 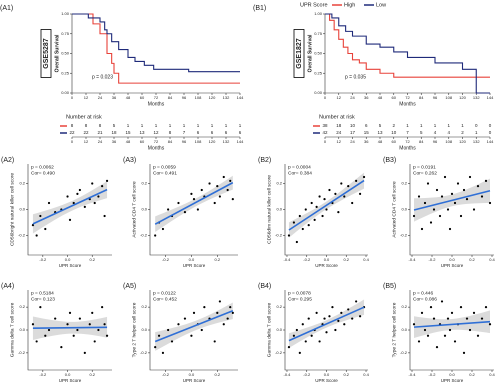 I want to click on annotation: p = 0.0059, so click(x=164, y=167).